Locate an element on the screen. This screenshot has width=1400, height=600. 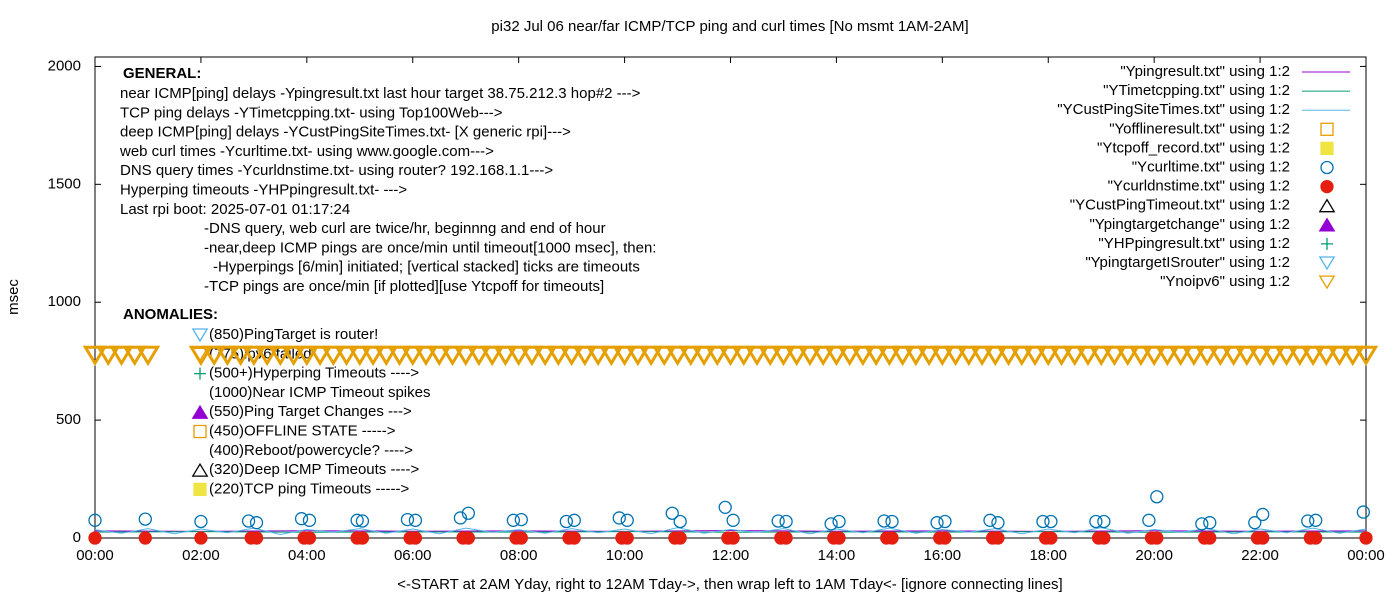
legend-label: "Ypingtargetchange" using 1:2 is located at coordinates (1189, 224).